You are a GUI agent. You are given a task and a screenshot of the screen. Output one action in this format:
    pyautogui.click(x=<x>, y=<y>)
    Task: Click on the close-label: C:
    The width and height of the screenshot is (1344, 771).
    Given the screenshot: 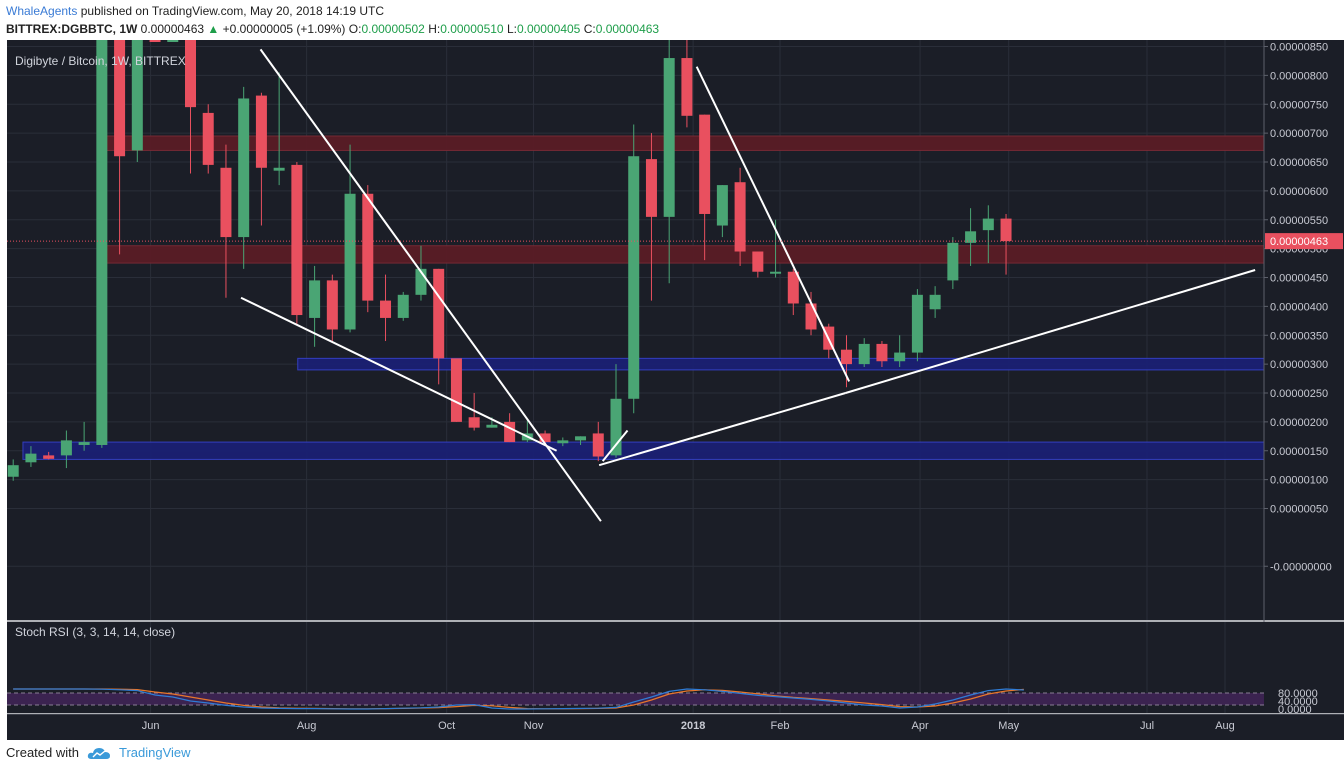 What is the action you would take?
    pyautogui.click(x=589, y=29)
    